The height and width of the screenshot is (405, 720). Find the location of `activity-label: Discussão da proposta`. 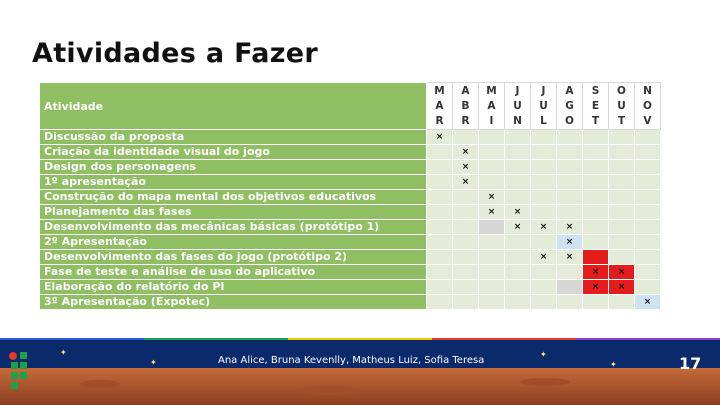

activity-label: Discussão da proposta is located at coordinates (233, 137).